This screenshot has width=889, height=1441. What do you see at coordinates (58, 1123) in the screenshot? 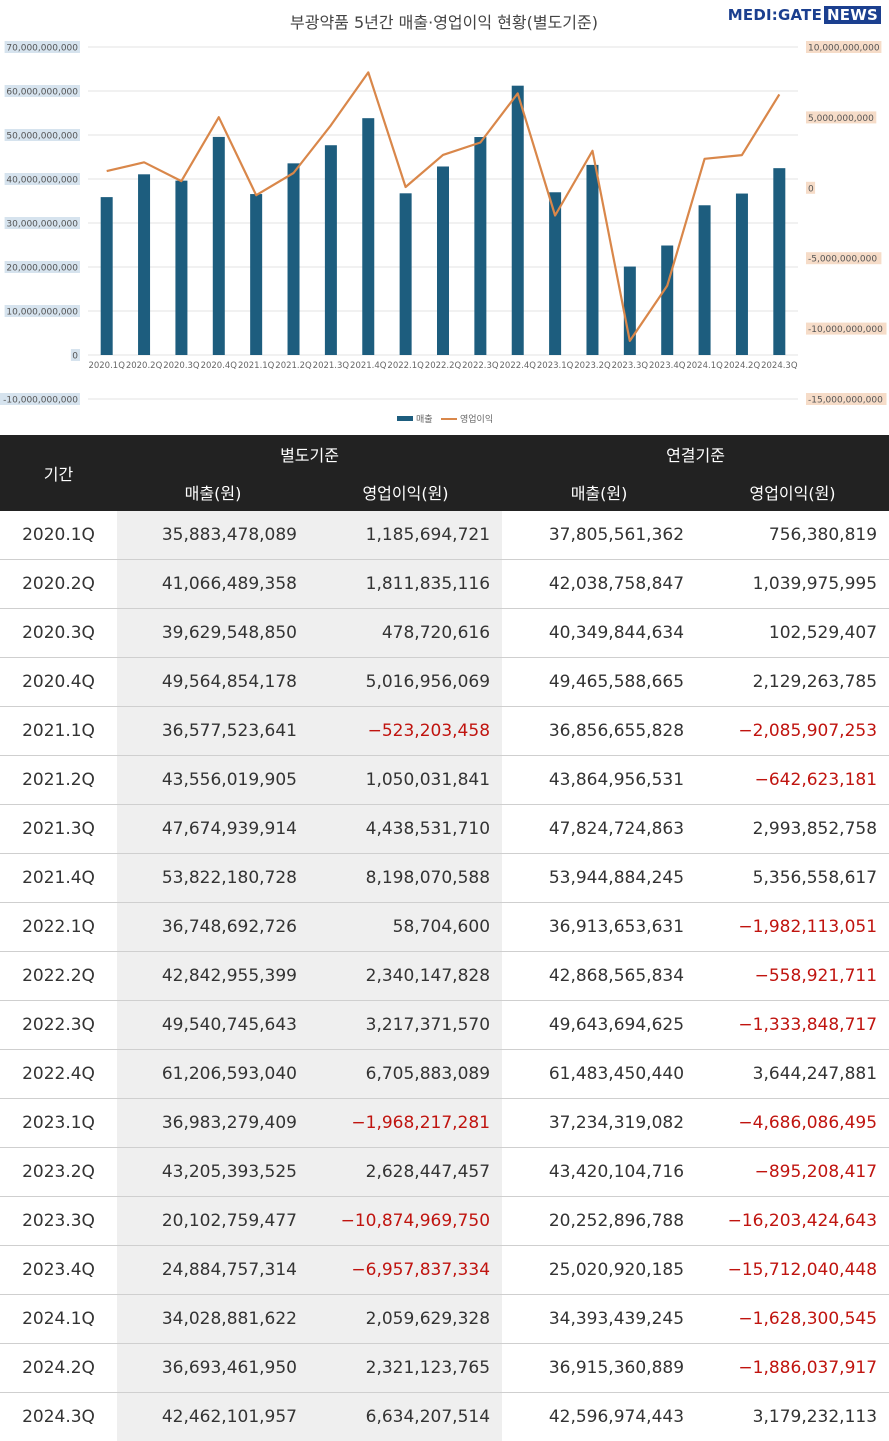
I see `period-cell: 2023.1Q` at bounding box center [58, 1123].